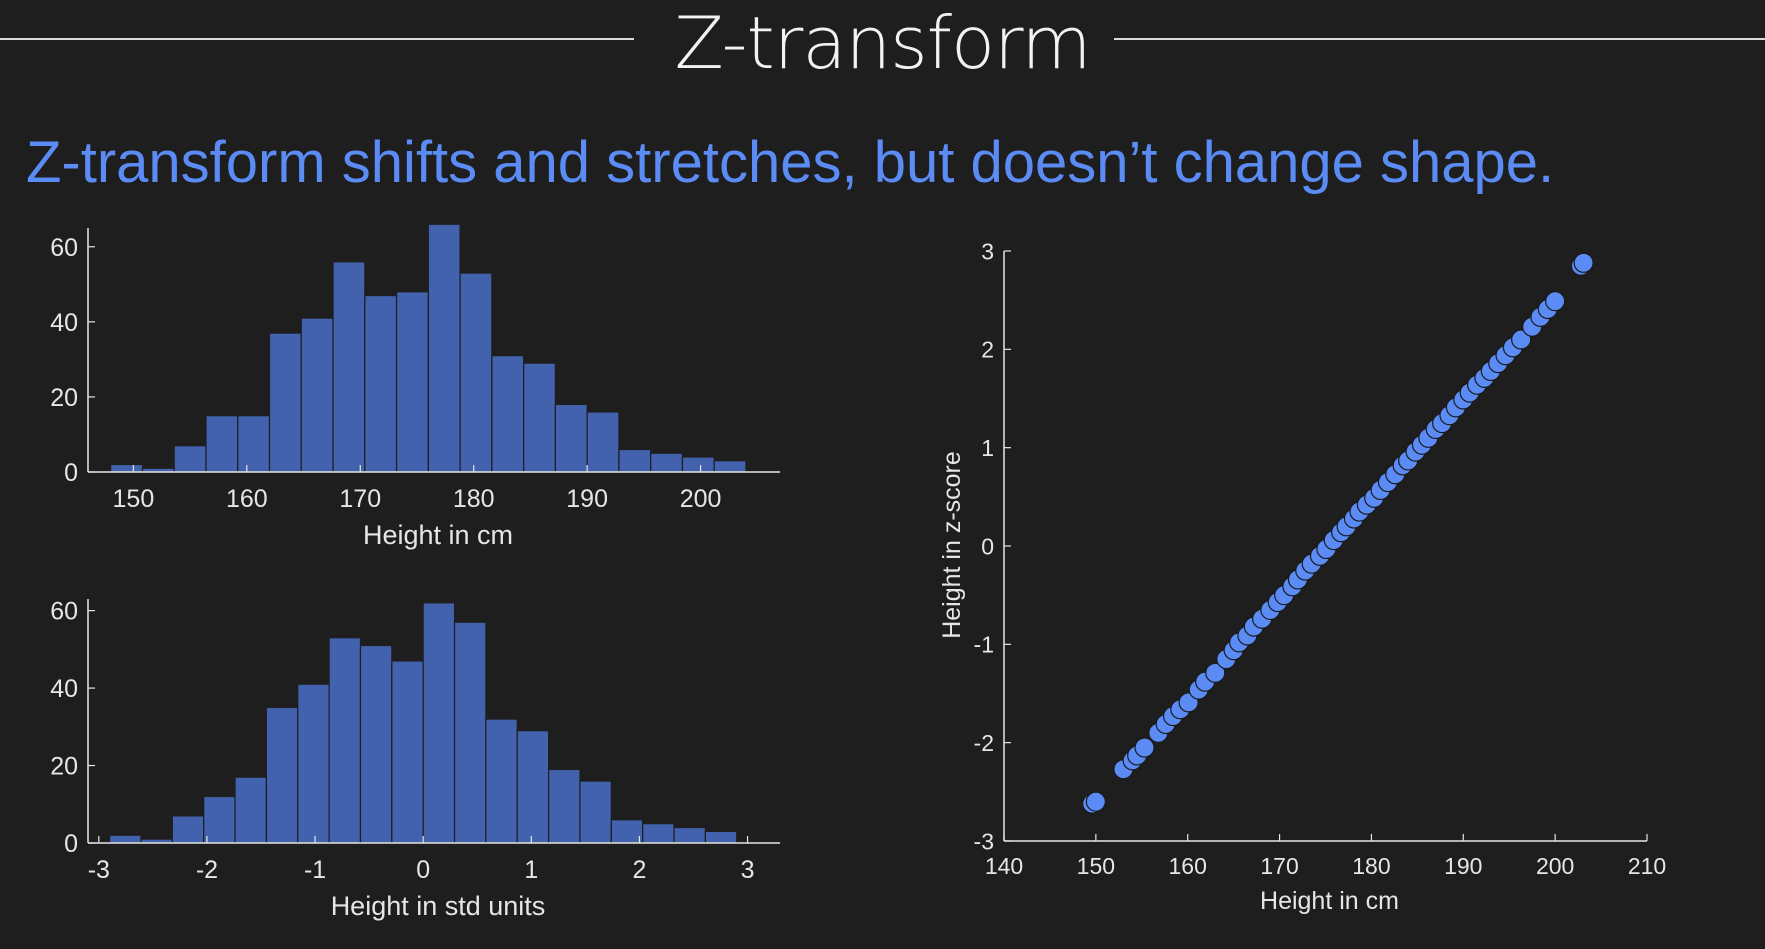 Image resolution: width=1765 pixels, height=949 pixels. What do you see at coordinates (317, 39) in the screenshot?
I see `title-rule-left` at bounding box center [317, 39].